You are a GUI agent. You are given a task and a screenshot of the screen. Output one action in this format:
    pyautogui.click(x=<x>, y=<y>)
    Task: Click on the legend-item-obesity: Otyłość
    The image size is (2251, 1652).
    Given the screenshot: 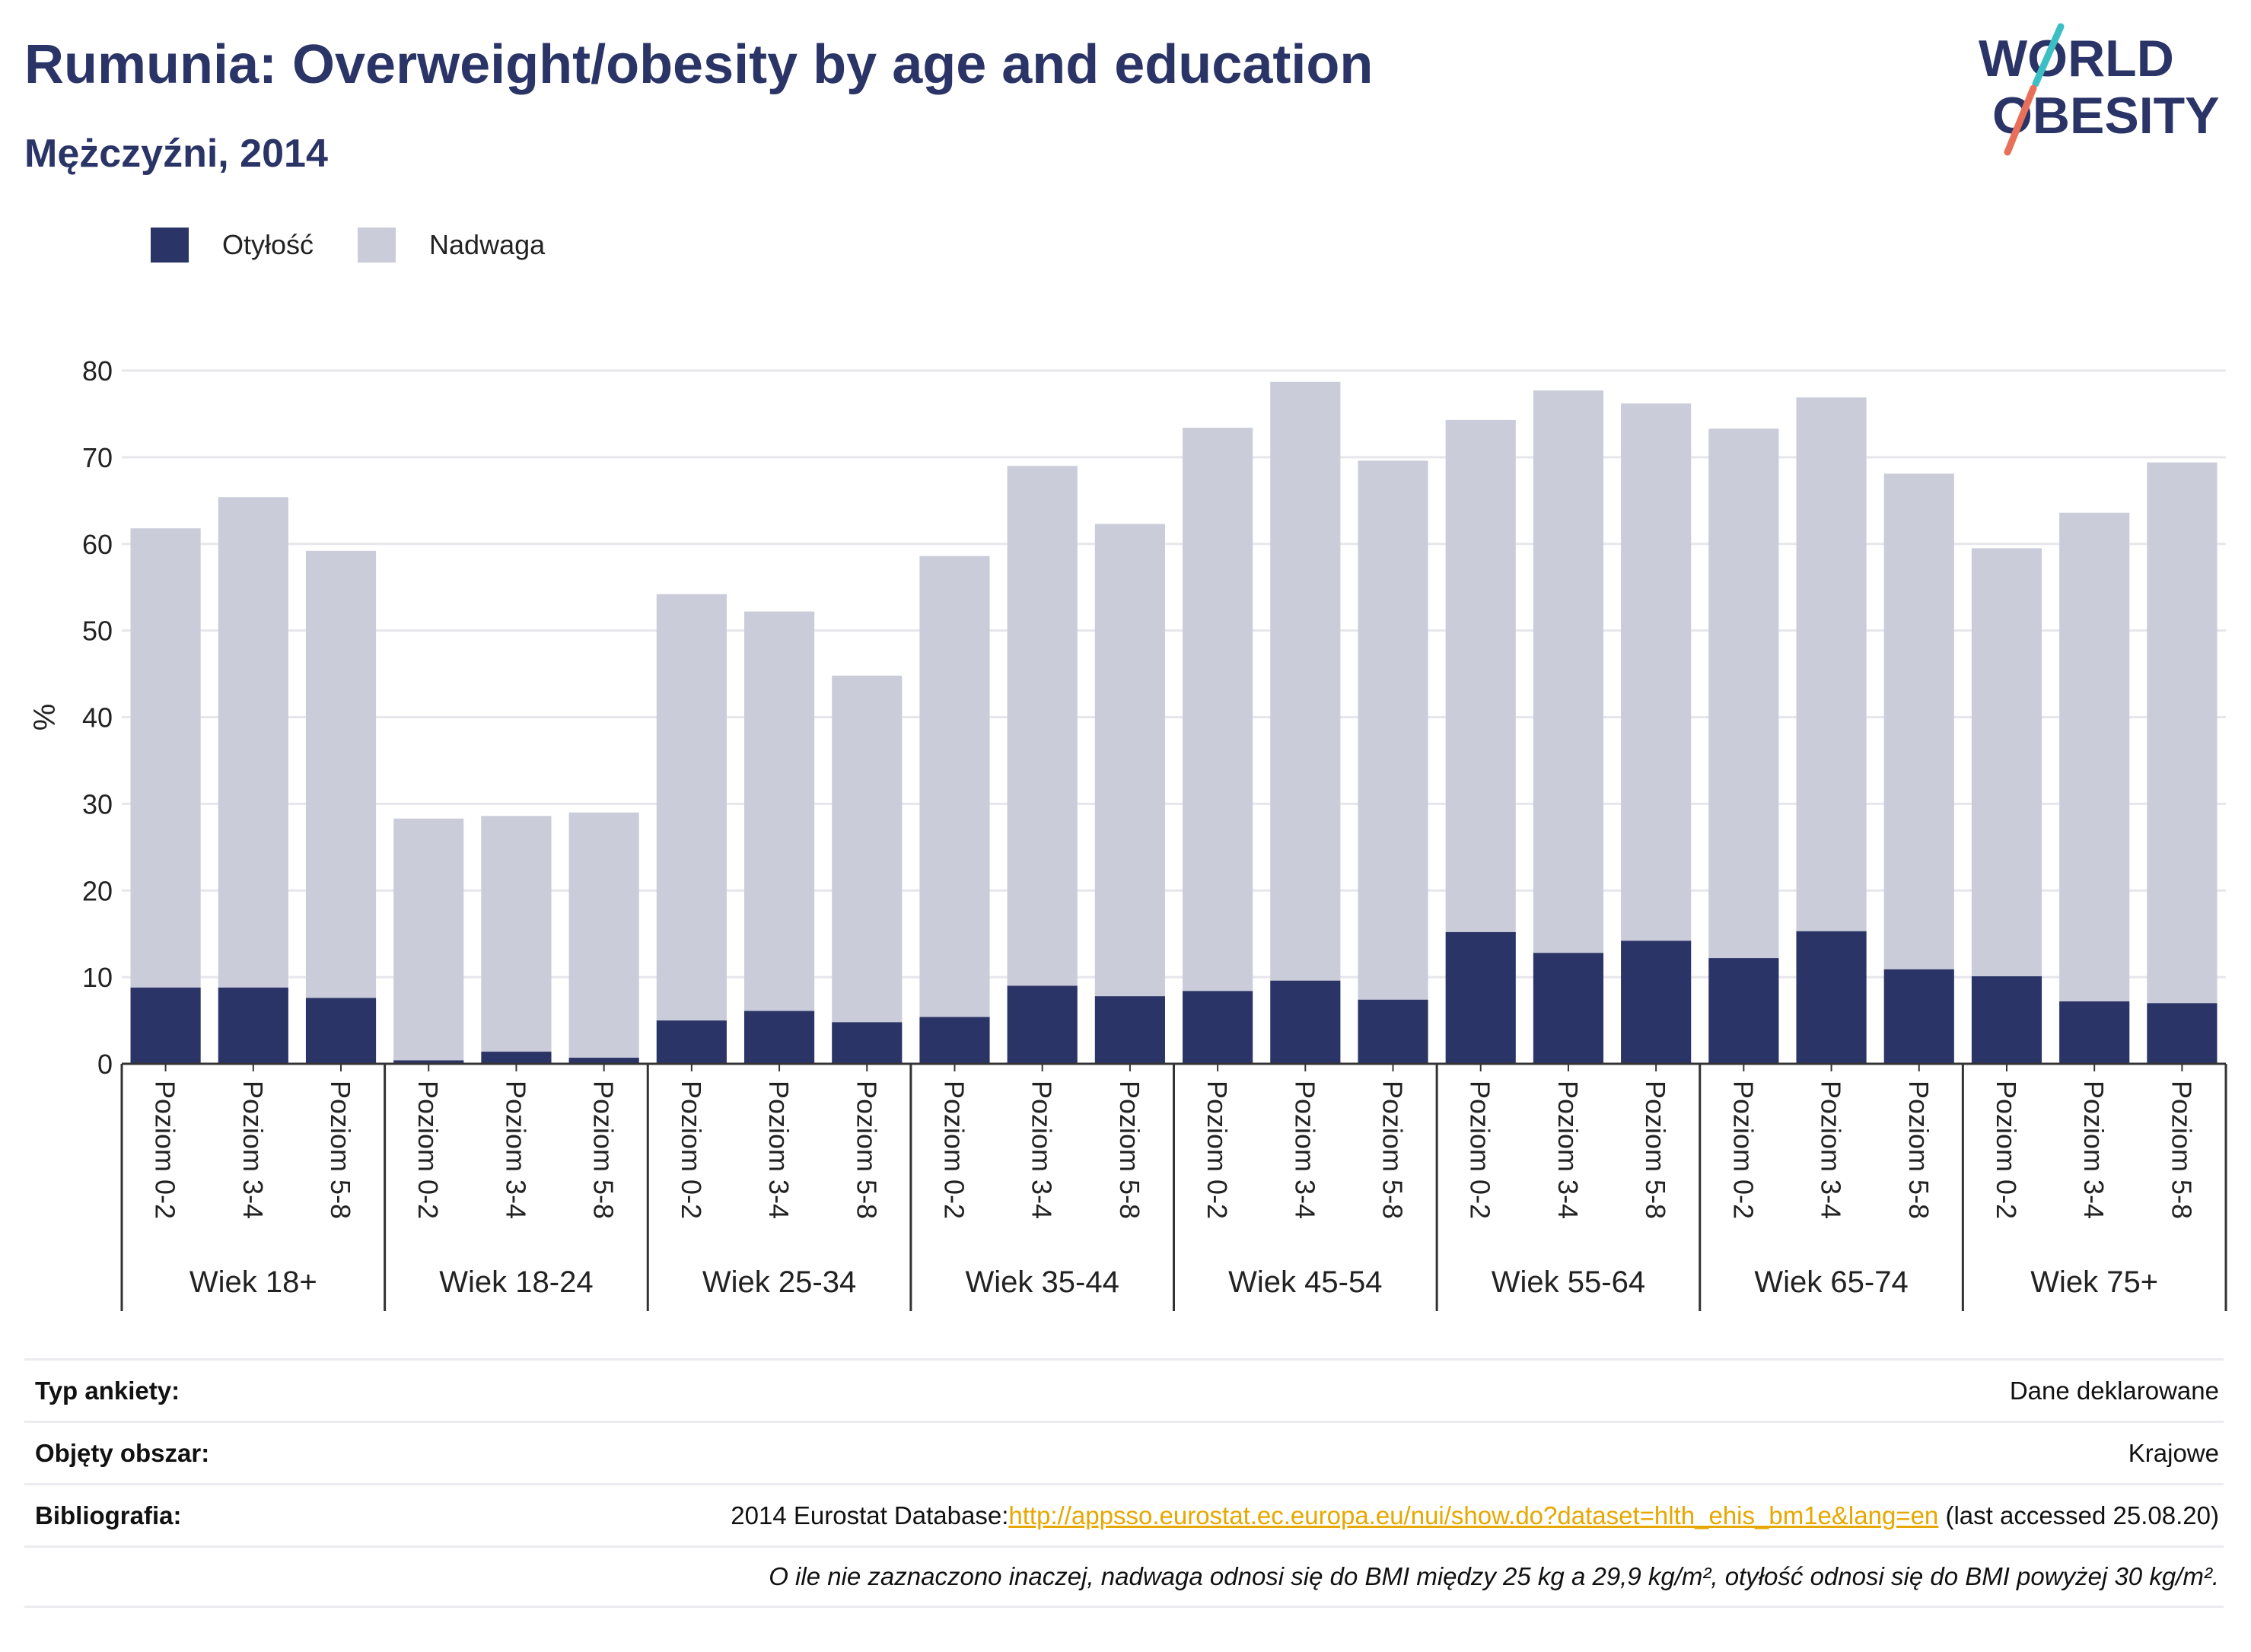 What is the action you would take?
    pyautogui.click(x=232, y=245)
    